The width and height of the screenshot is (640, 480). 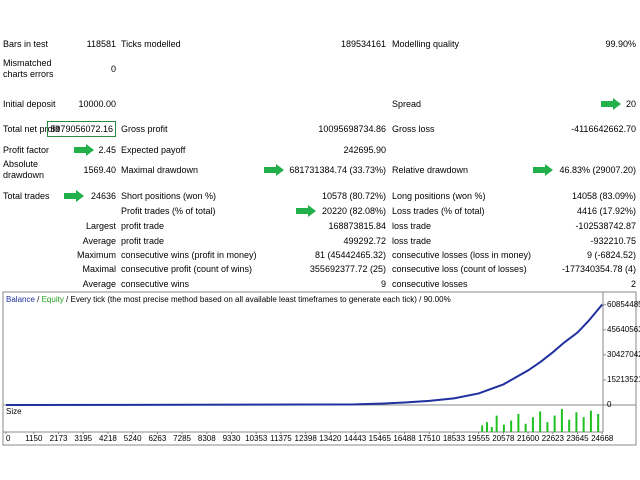 What do you see at coordinates (20, 299) in the screenshot?
I see `legend-balance: Balance` at bounding box center [20, 299].